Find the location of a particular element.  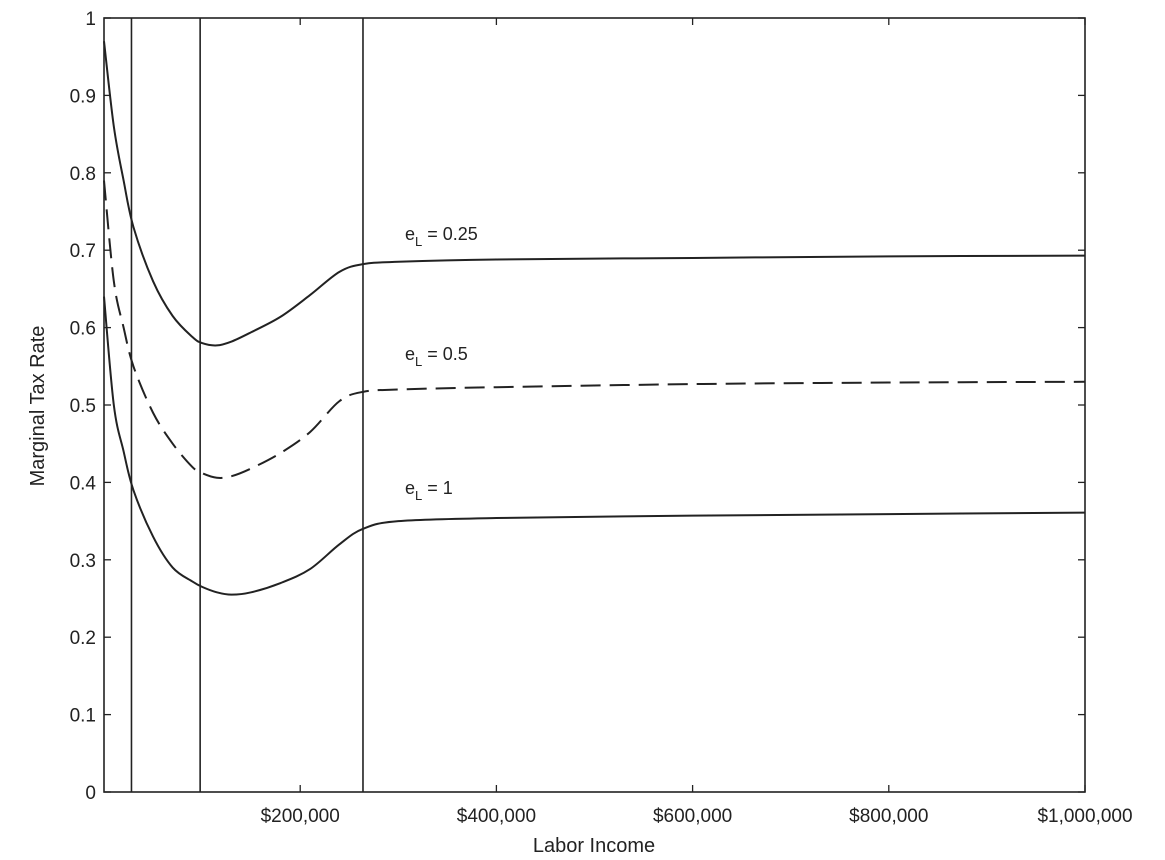

x-tick-label: $400,000 is located at coordinates (496, 816).